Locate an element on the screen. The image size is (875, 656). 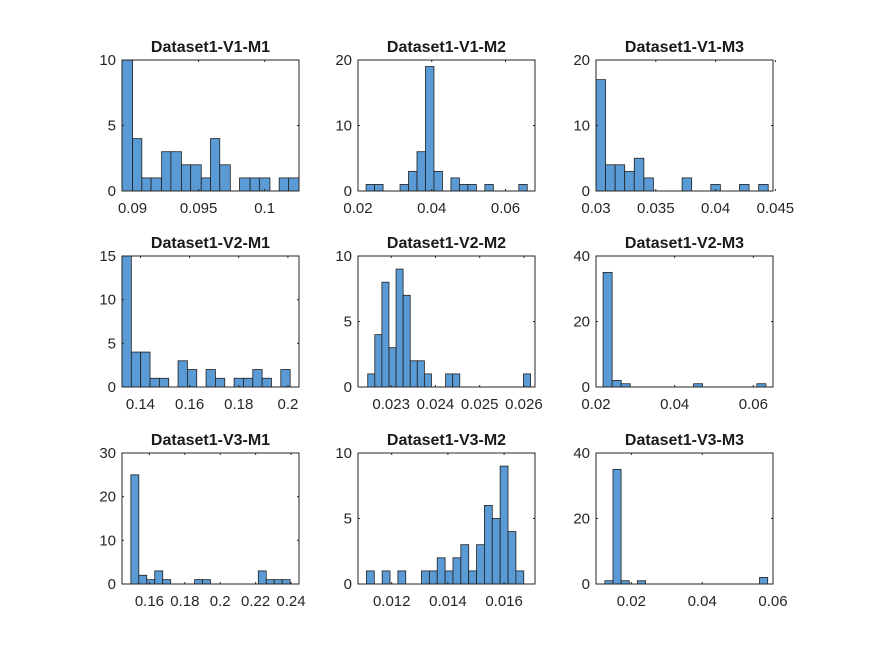
x-tick-label: 0.024 is located at coordinates (436, 404).